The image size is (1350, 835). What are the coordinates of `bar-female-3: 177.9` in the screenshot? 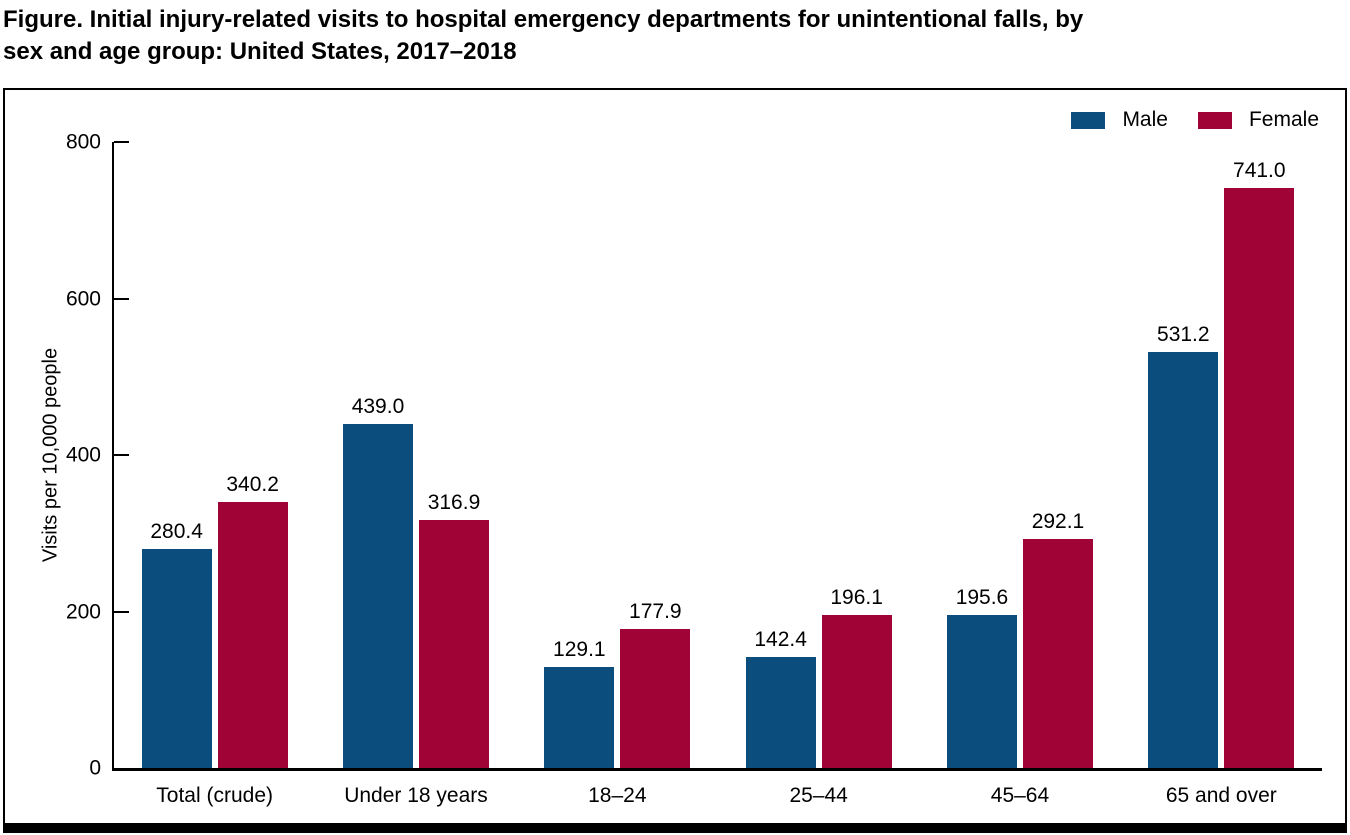 It's located at (655, 684).